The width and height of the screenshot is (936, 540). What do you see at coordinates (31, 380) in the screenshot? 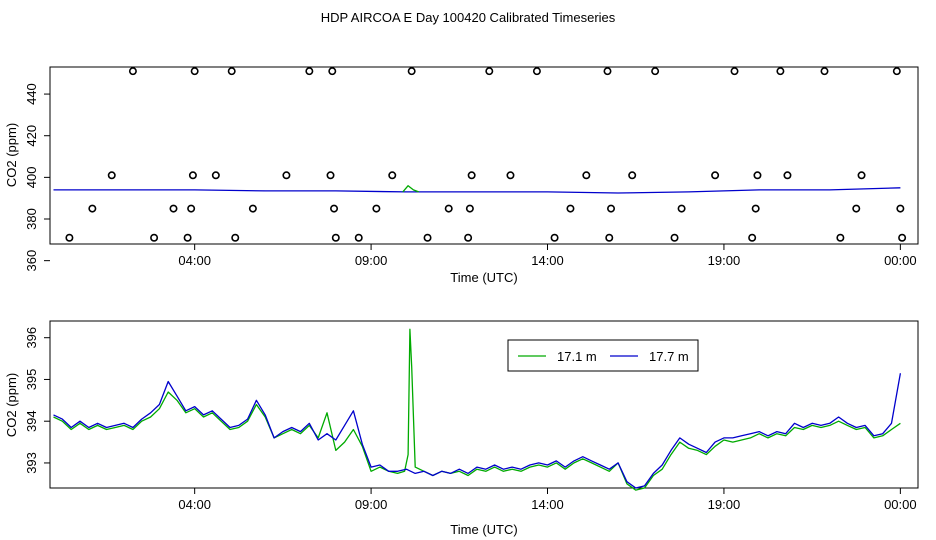
I see `y-tick-label: 395` at bounding box center [31, 380].